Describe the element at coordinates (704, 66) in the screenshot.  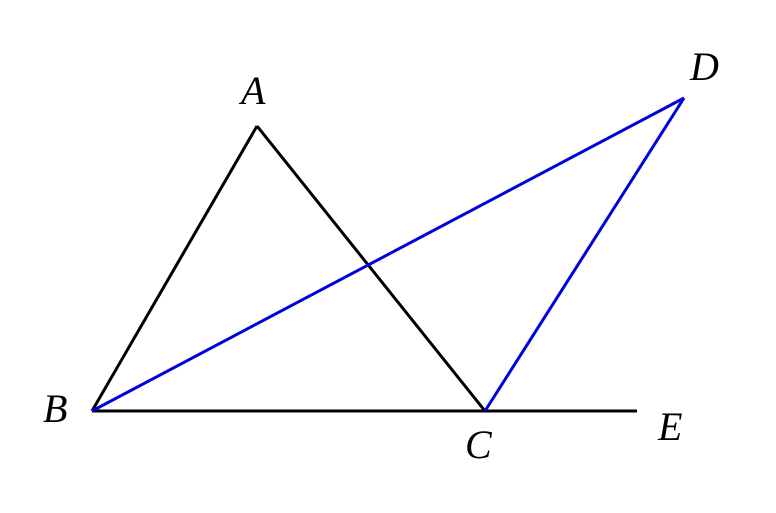
I see `point-label: D` at that location.